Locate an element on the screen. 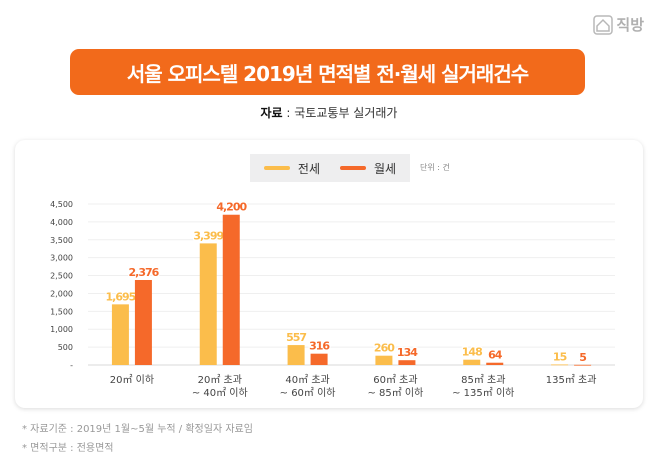 The image size is (658, 470). unit-label: 단위 : 건 is located at coordinates (435, 167).